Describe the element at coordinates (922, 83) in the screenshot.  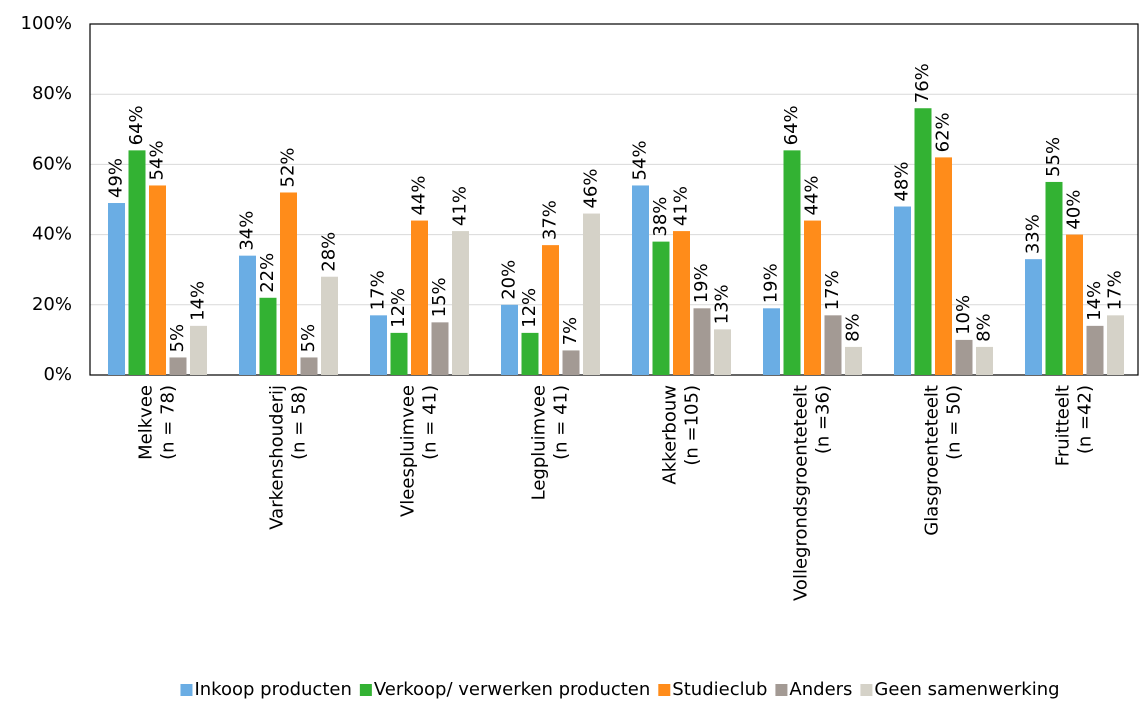
I see `value-label: 76%` at that location.